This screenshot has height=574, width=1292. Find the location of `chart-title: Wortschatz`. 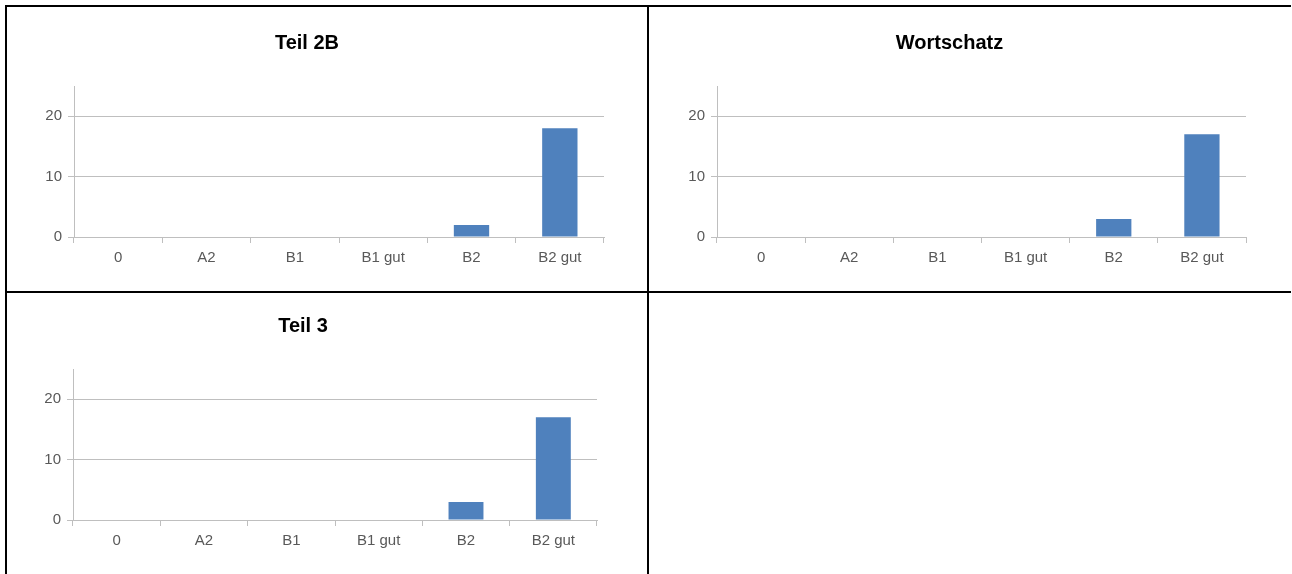

chart-title: Wortschatz is located at coordinates (949, 41).